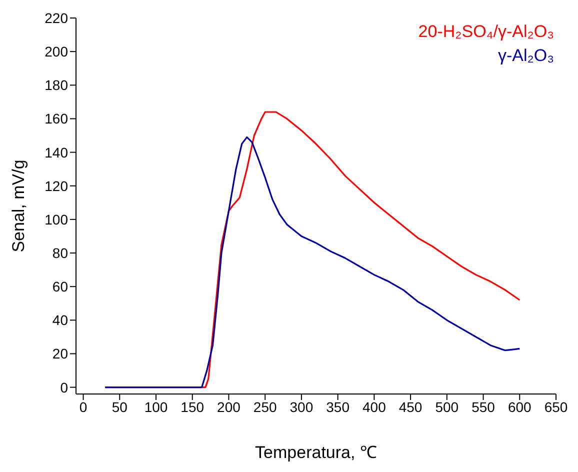  I want to click on y-tick-label: 40, so click(60, 320).